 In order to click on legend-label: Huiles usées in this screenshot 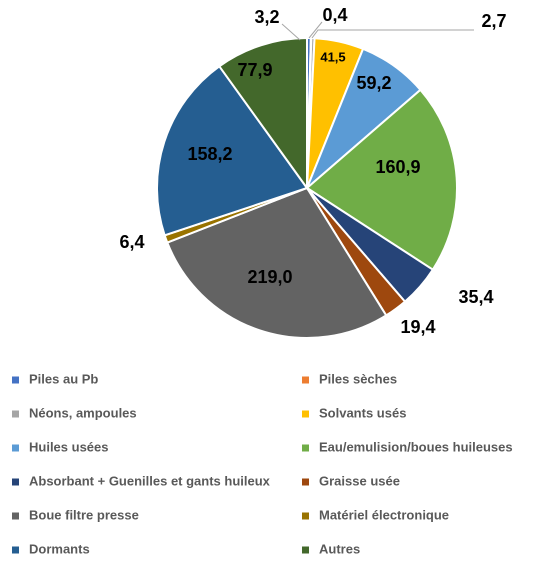, I will do `click(69, 446)`.